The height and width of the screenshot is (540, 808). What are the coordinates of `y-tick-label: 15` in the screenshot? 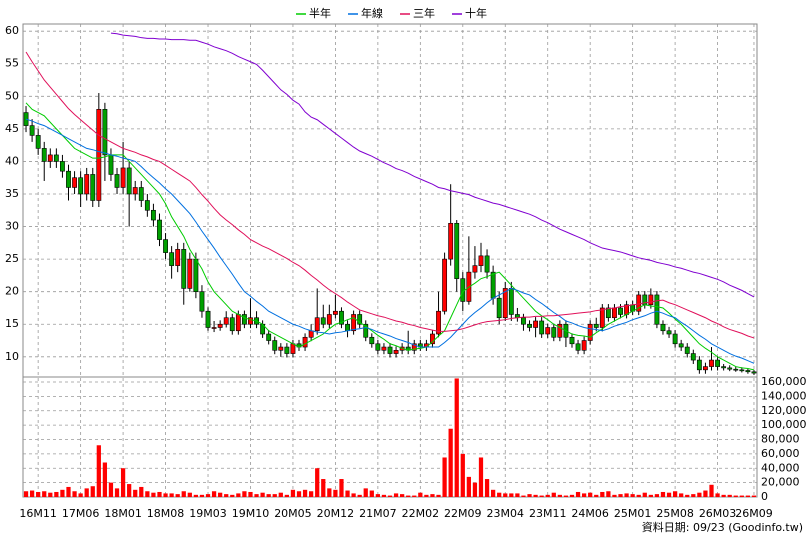 It's located at (12, 323).